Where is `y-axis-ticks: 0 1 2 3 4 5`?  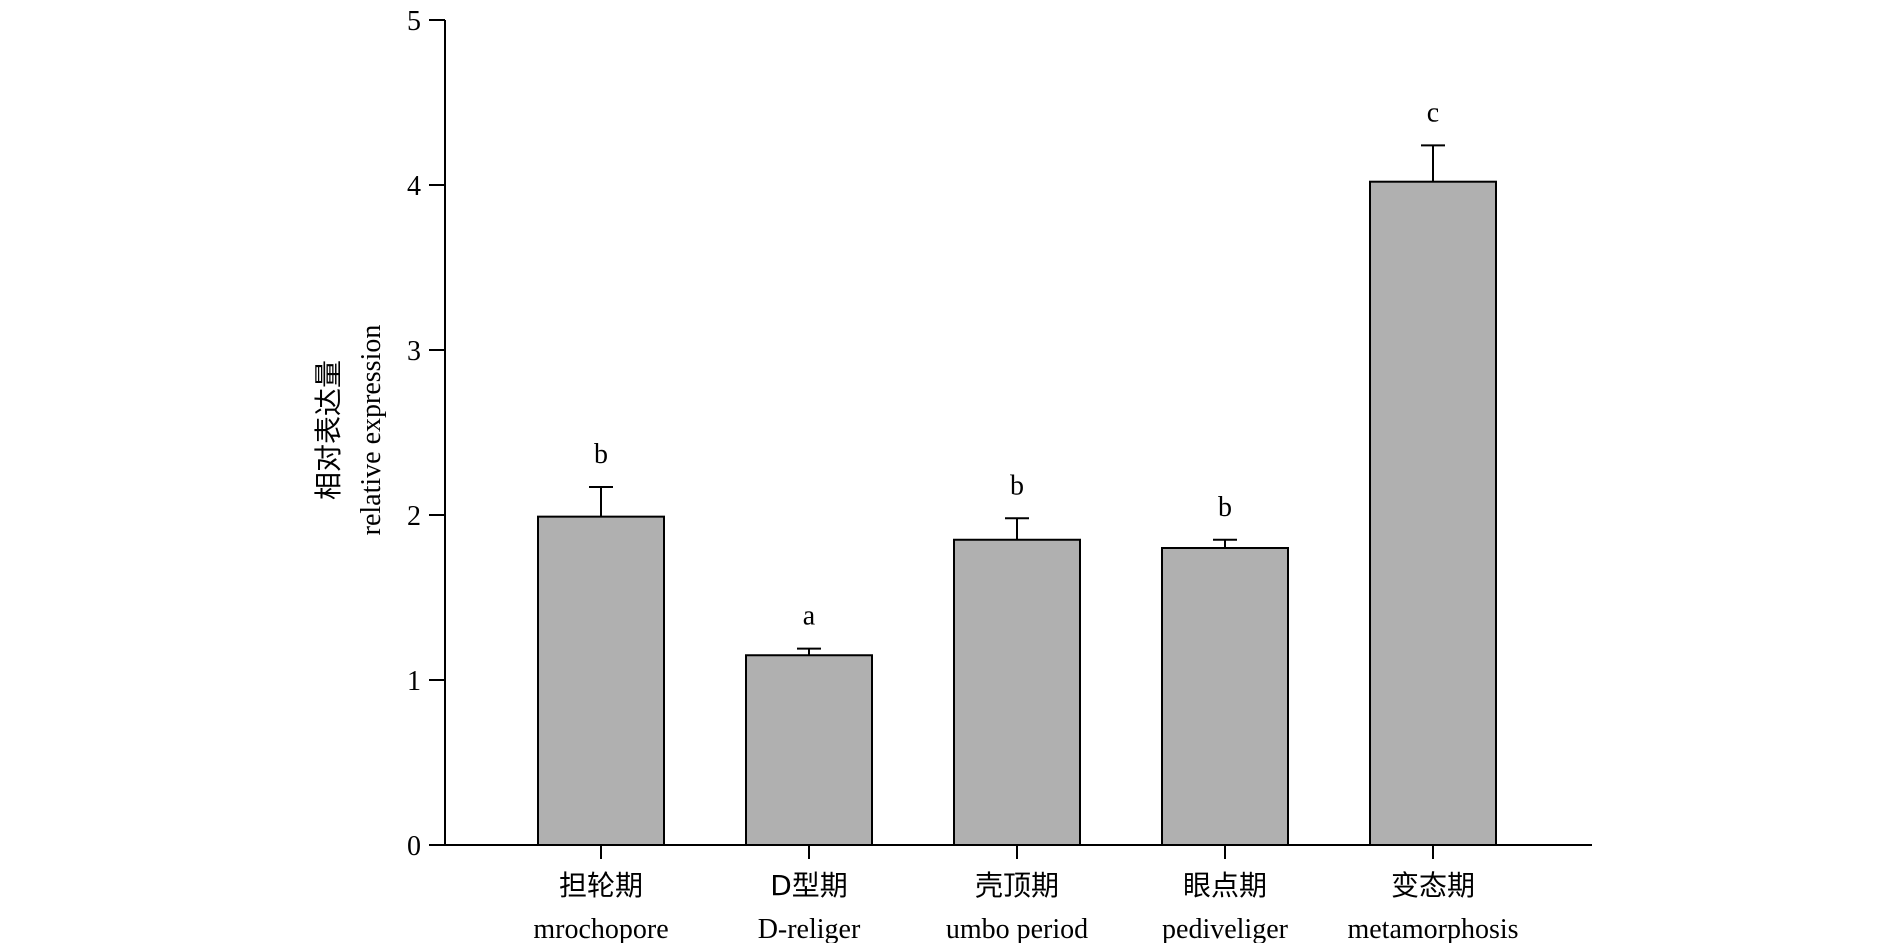 y-axis-ticks: 0 1 2 3 4 5 is located at coordinates (426, 434).